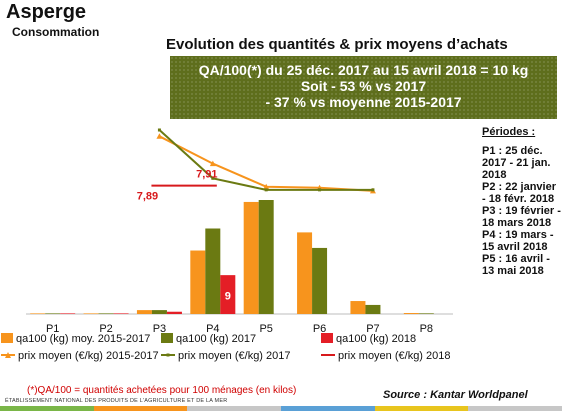 The height and width of the screenshot is (411, 562). I want to click on page-subtitle: Consommation, so click(56, 32).